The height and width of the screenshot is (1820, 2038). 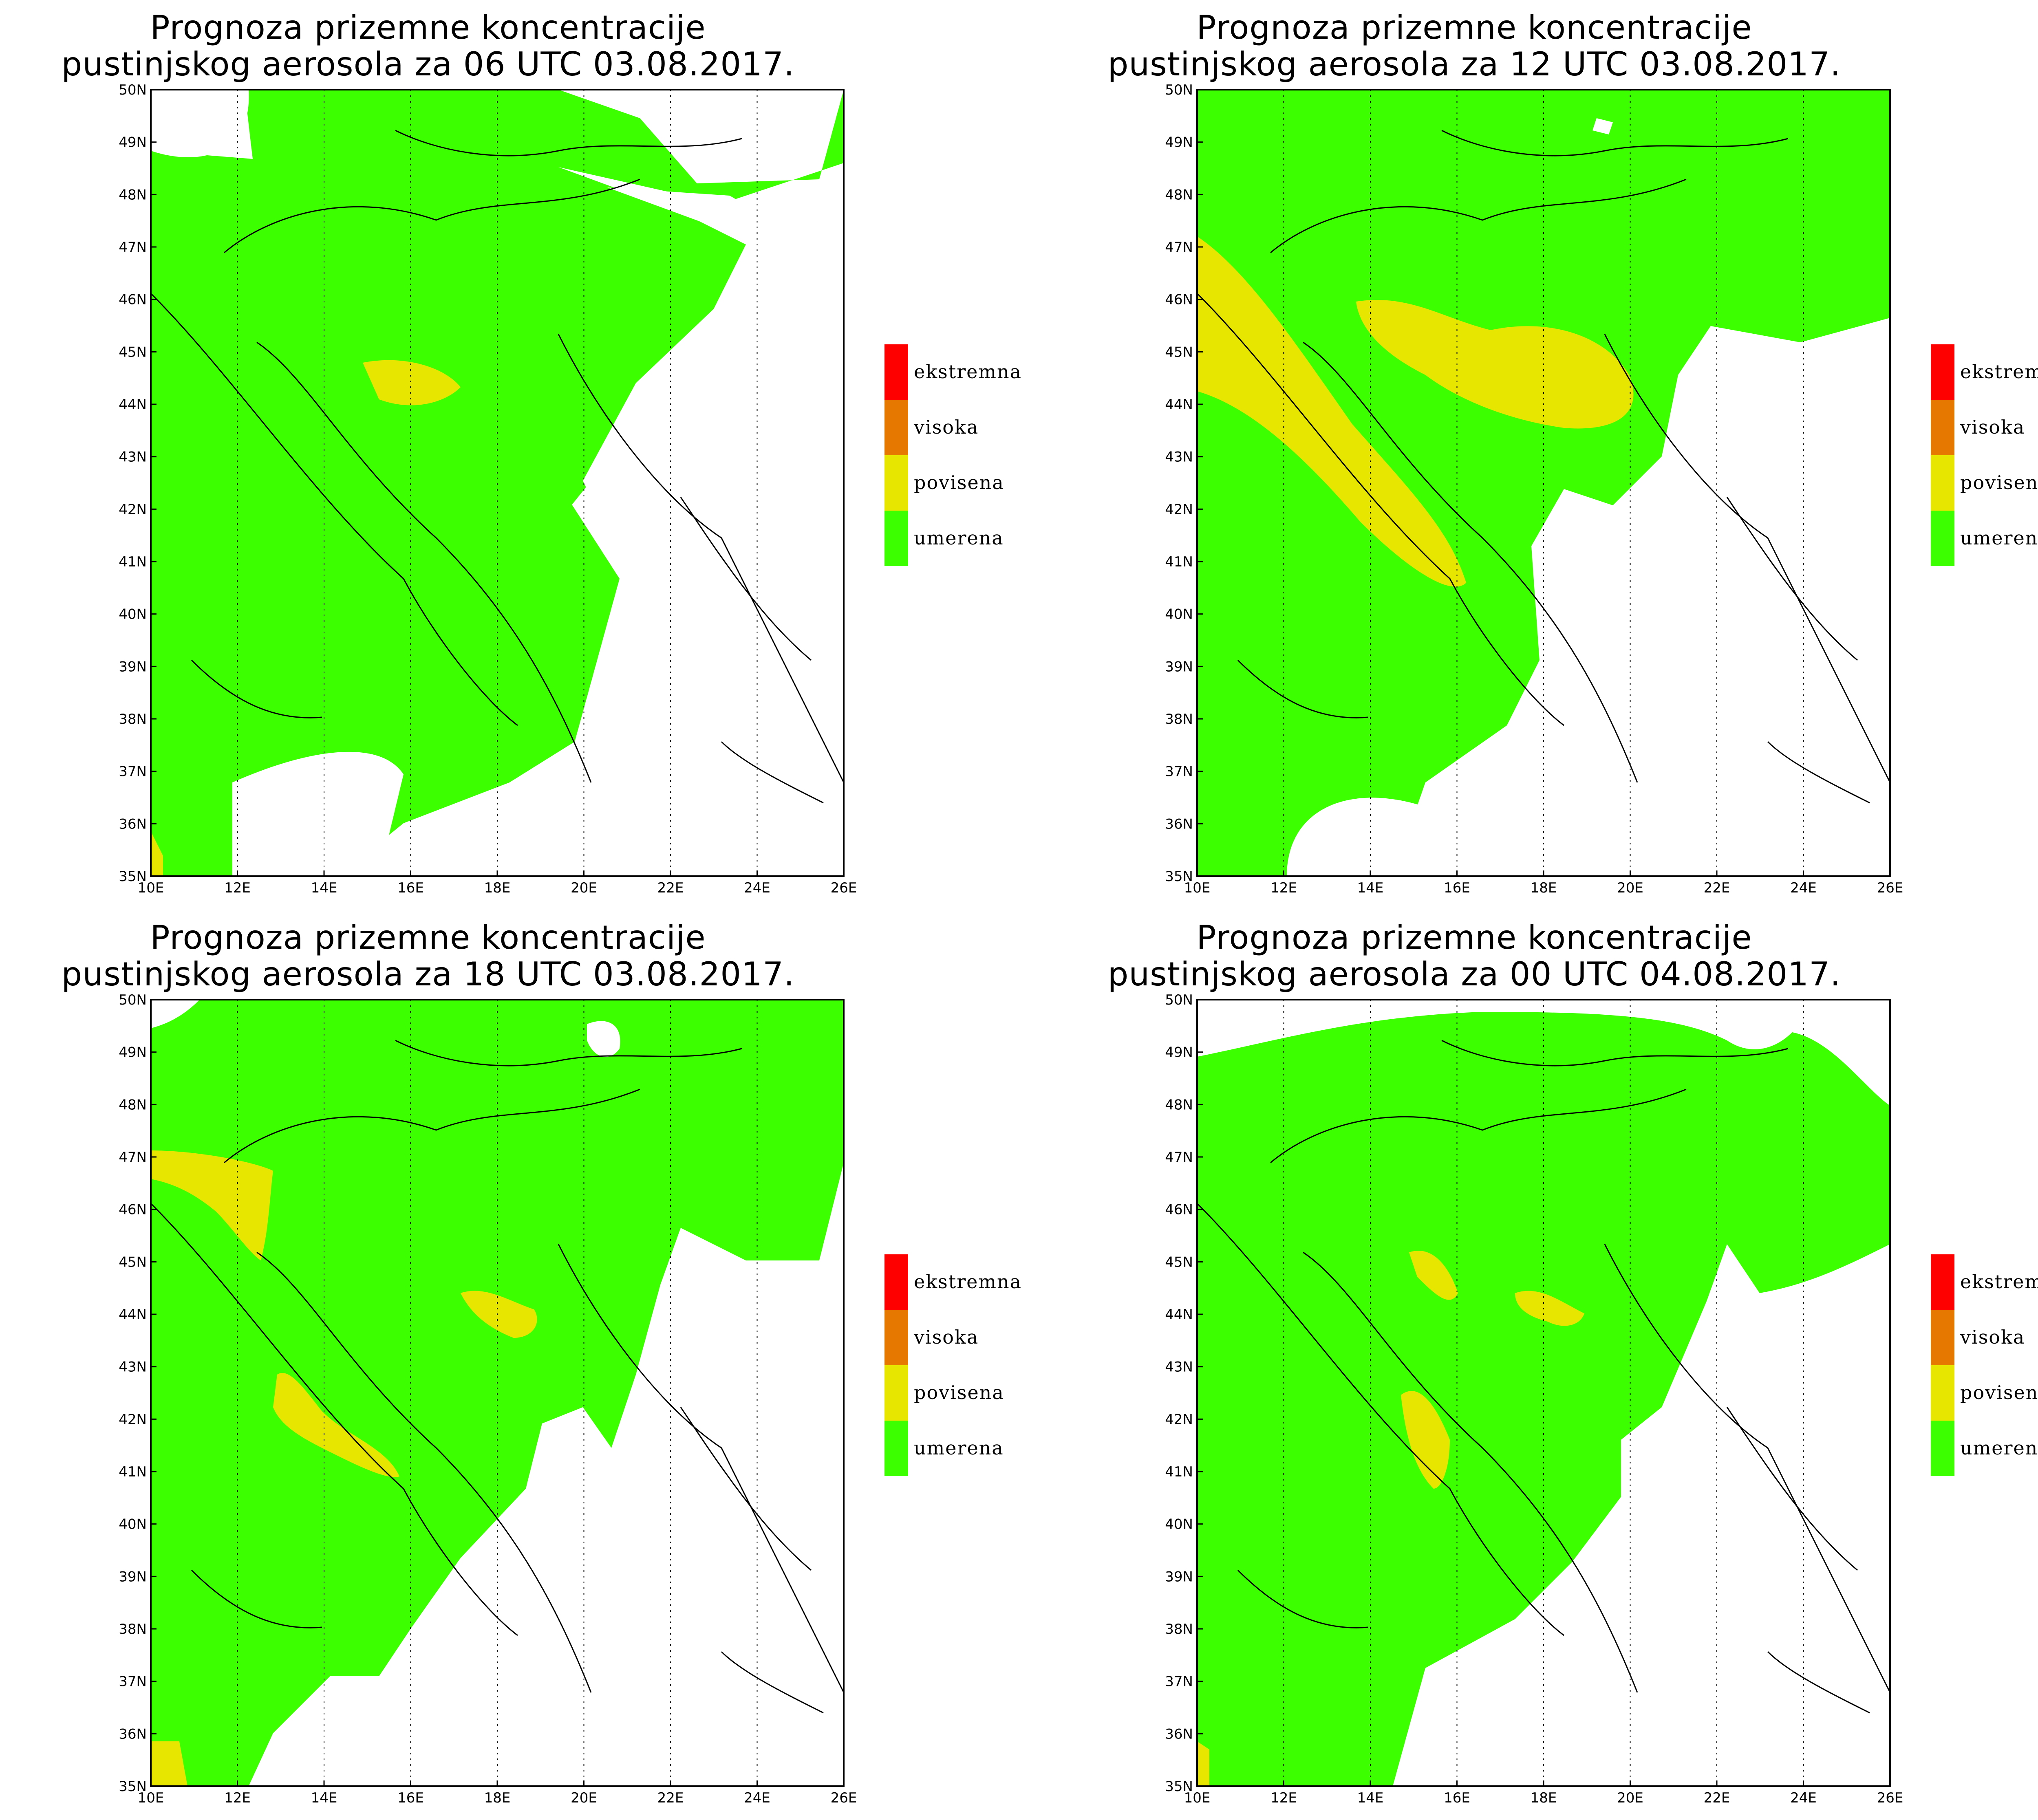 What do you see at coordinates (670, 1798) in the screenshot?
I see `x-tick-label: 22E` at bounding box center [670, 1798].